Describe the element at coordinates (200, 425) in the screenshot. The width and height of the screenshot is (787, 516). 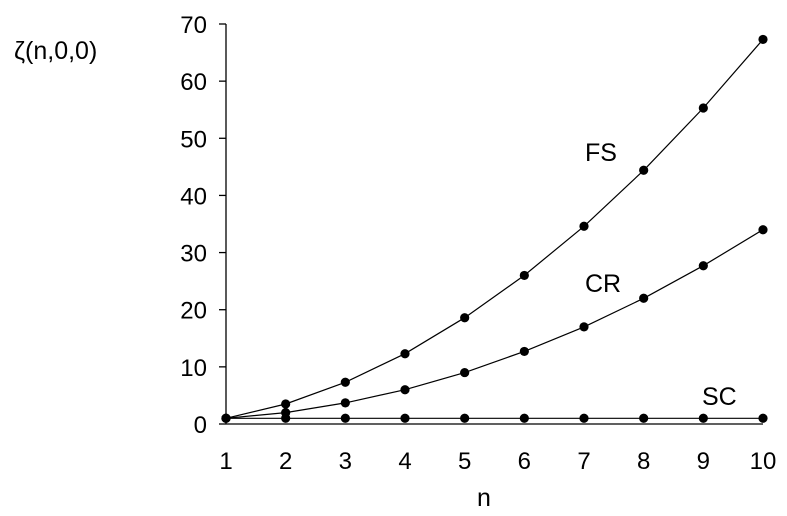
I see `y-tick-label: 0` at that location.